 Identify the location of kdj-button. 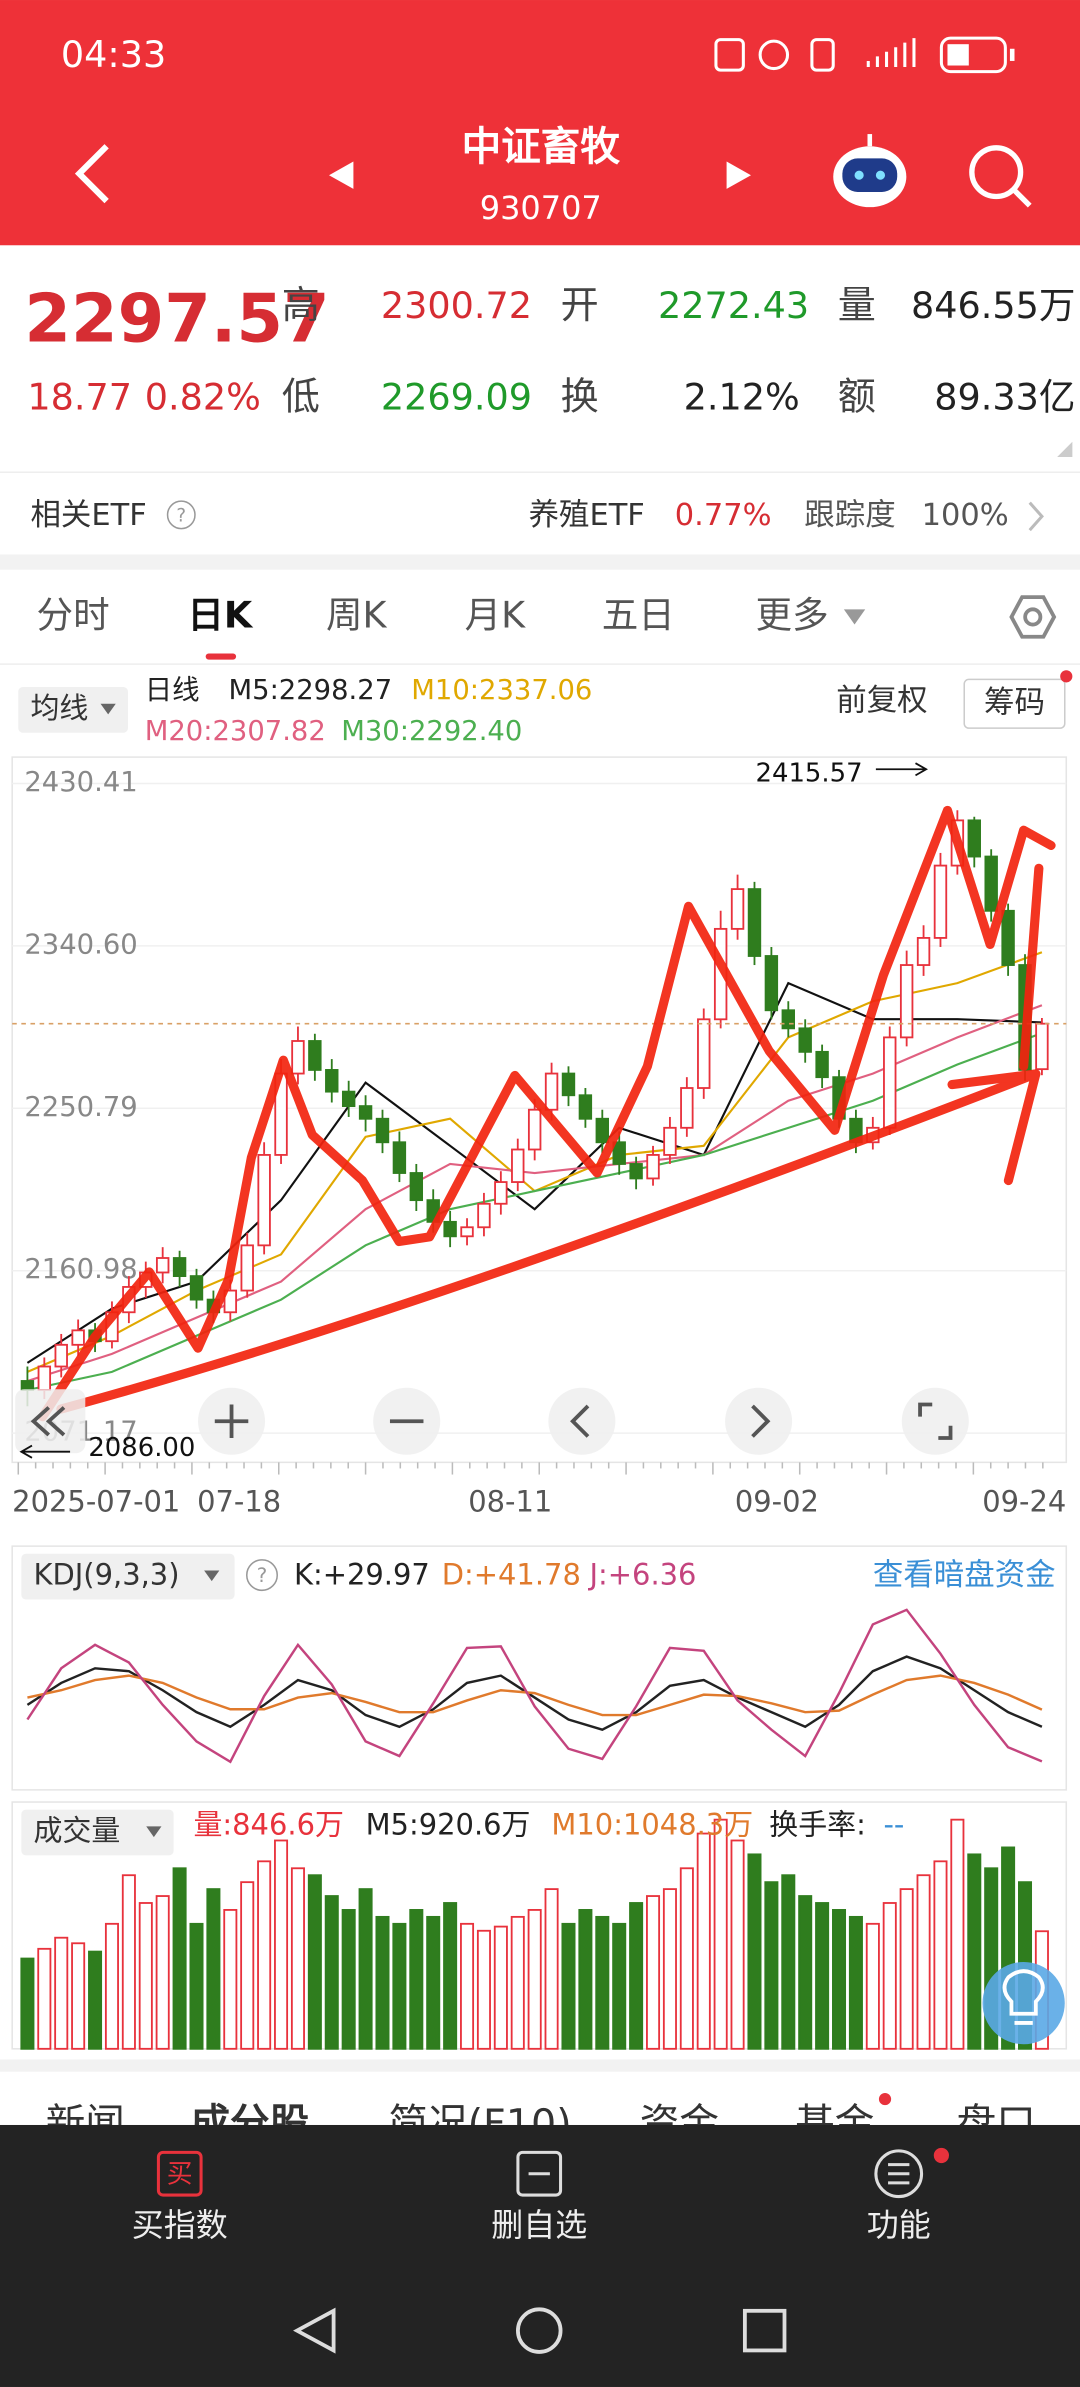
(128, 1576).